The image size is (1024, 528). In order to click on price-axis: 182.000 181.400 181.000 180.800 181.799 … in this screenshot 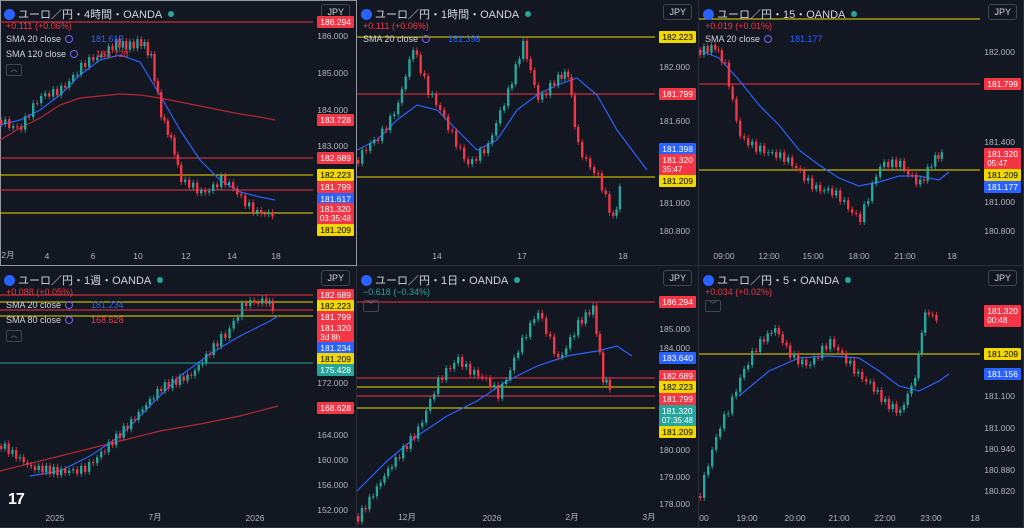, I will do `click(1001, 132)`.